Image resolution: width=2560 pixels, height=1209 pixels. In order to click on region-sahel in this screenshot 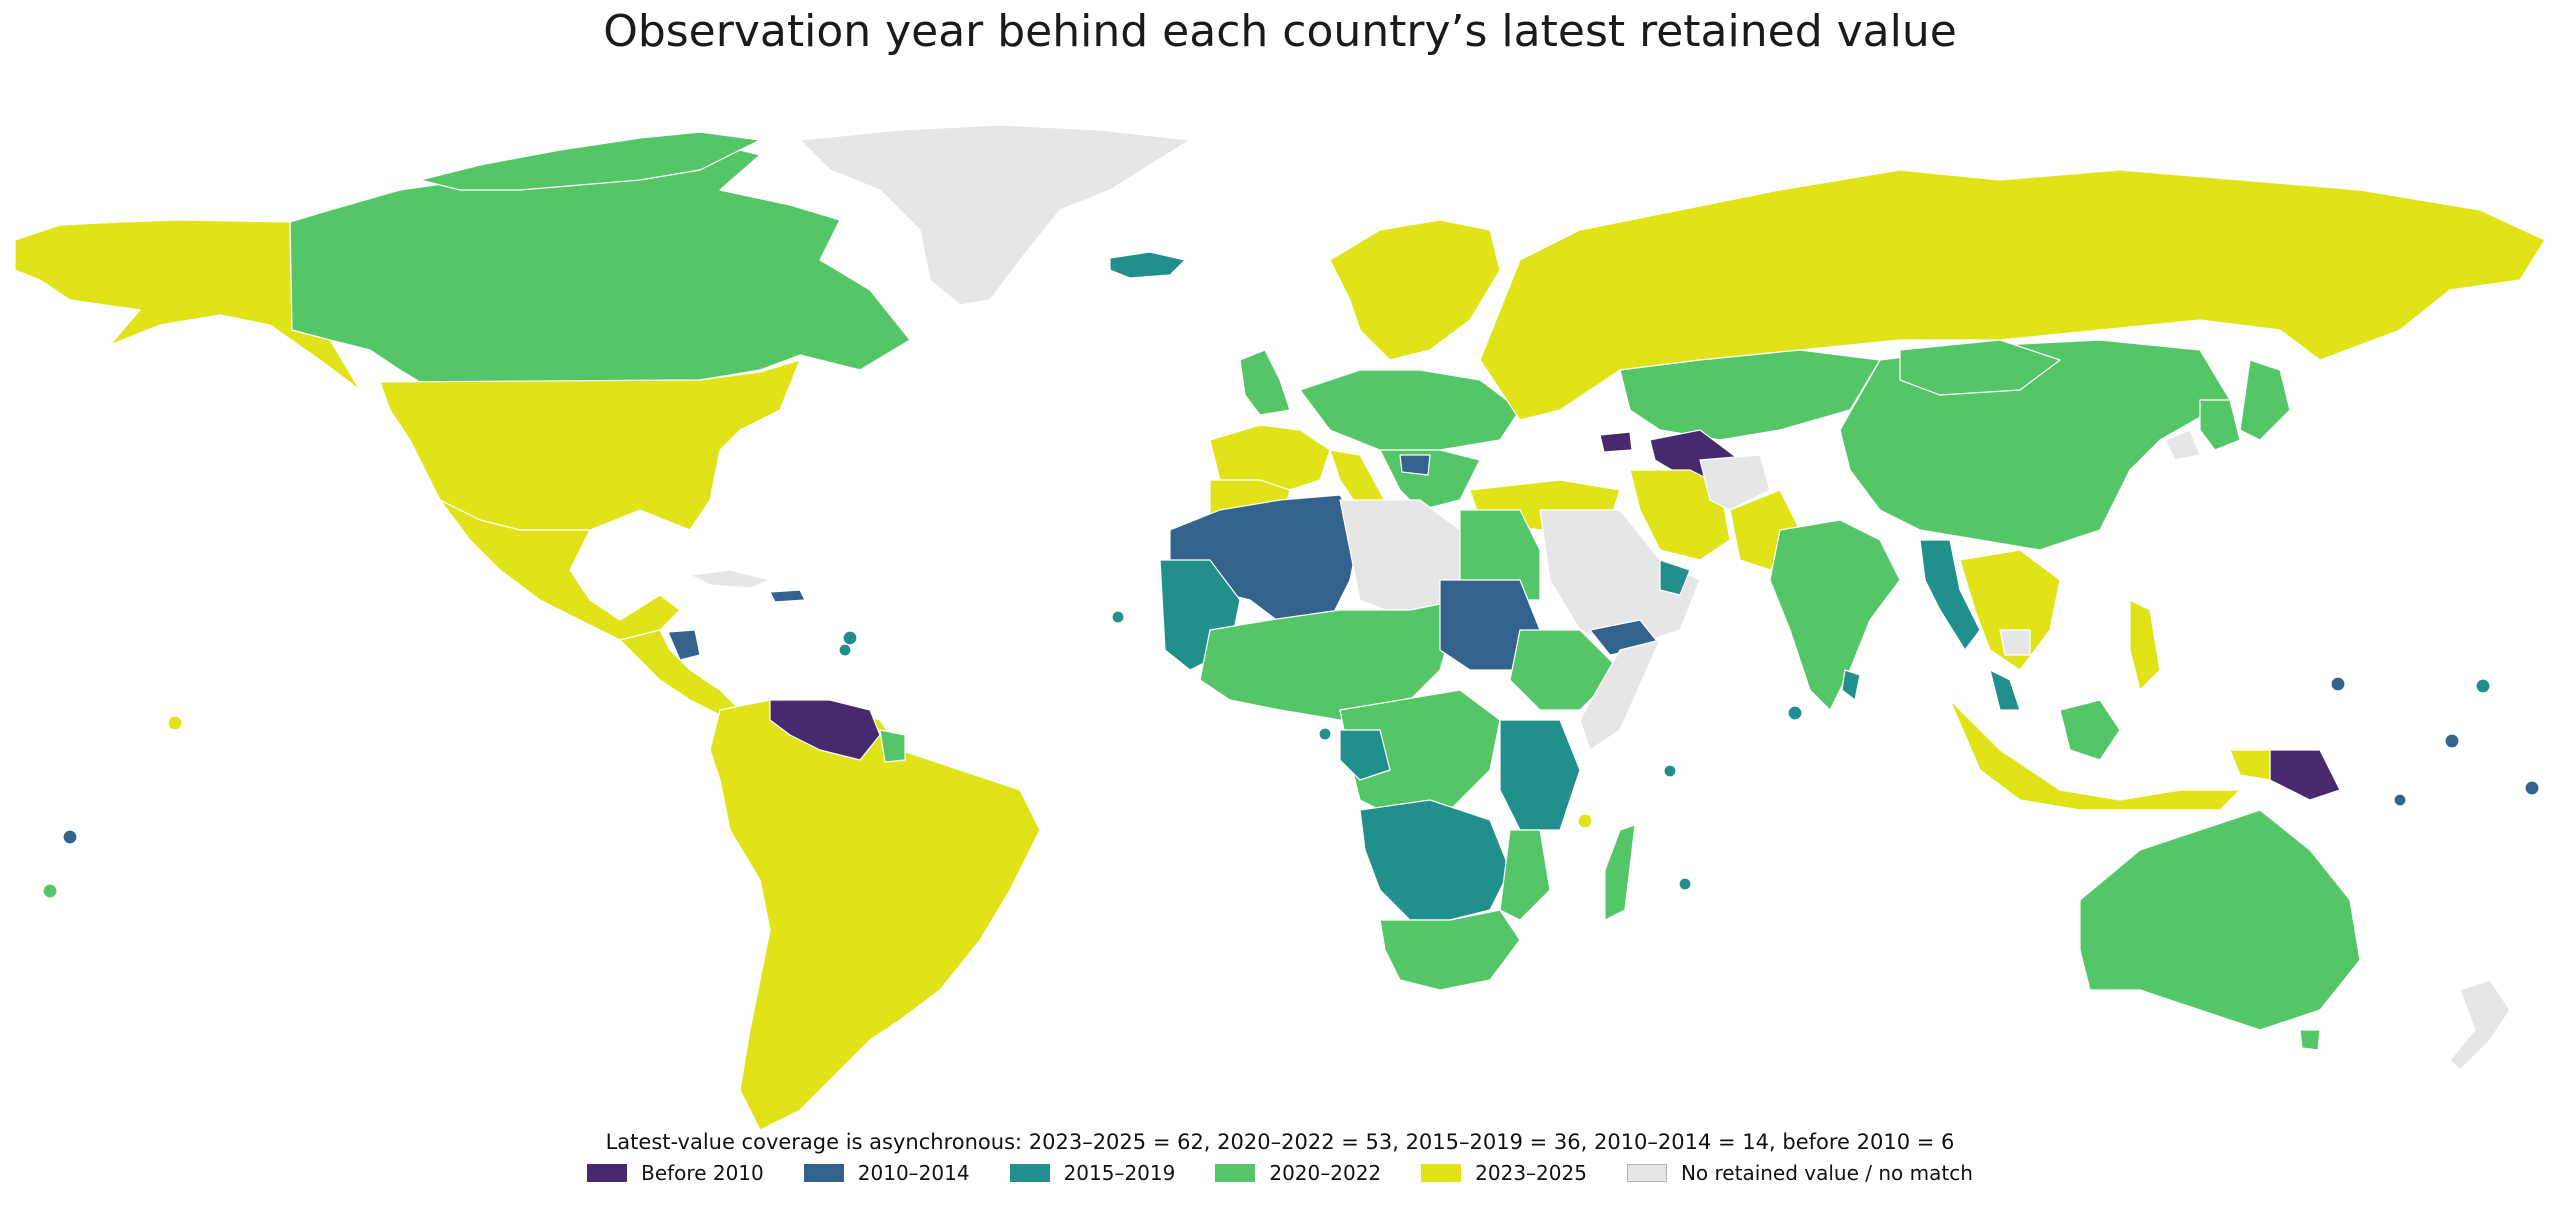, I will do `click(1330, 660)`.